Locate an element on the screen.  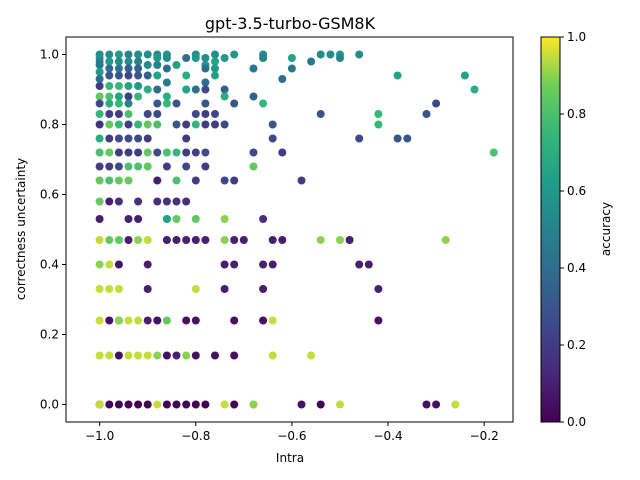
x-tick-label: −0.8 is located at coordinates (195, 436).